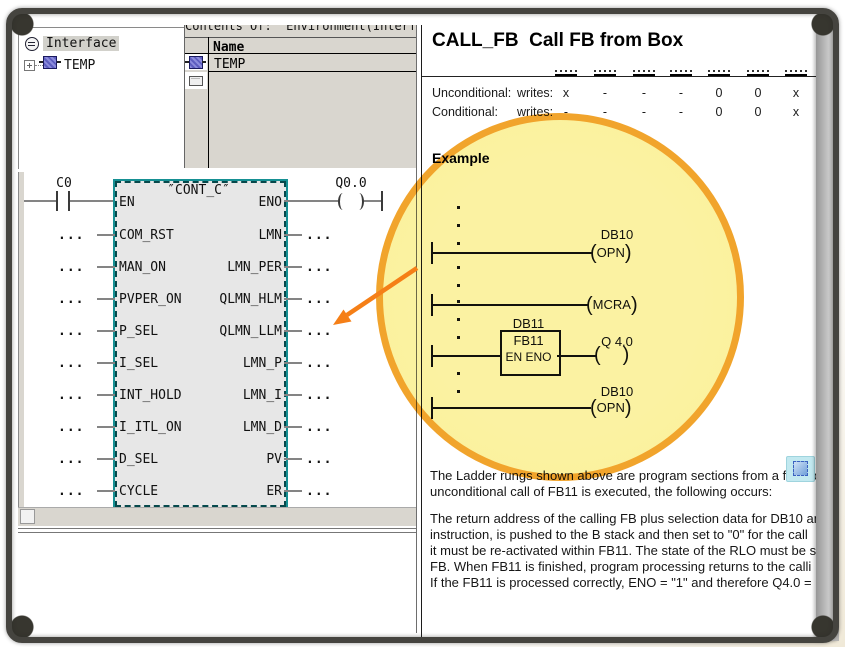 Image resolution: width=845 pixels, height=647 pixels. I want to click on tree-item-label: Interface, so click(81, 43).